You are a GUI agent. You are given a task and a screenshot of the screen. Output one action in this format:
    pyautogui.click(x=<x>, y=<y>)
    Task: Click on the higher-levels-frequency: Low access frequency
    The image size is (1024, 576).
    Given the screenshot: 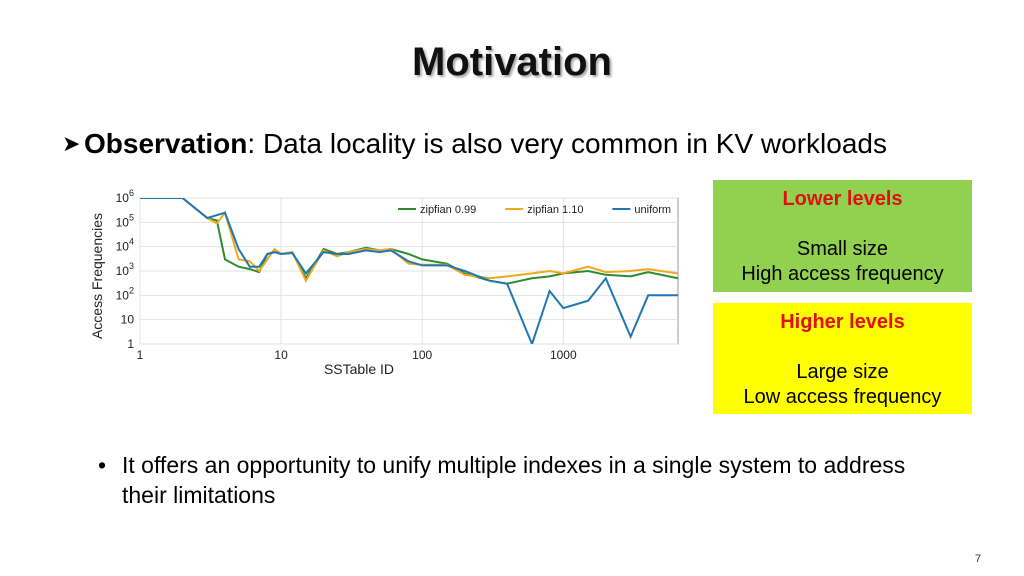 What is the action you would take?
    pyautogui.click(x=842, y=397)
    